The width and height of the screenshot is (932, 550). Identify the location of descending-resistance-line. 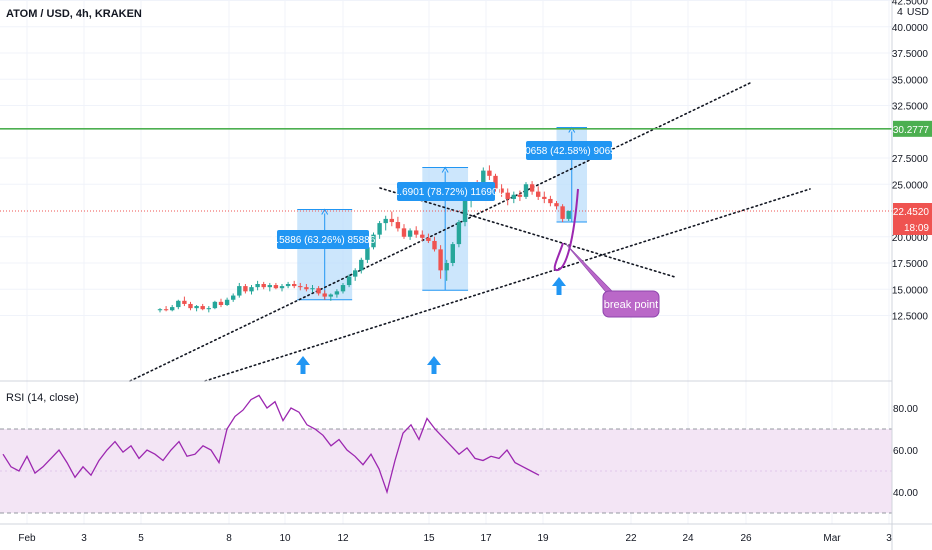
(527, 232).